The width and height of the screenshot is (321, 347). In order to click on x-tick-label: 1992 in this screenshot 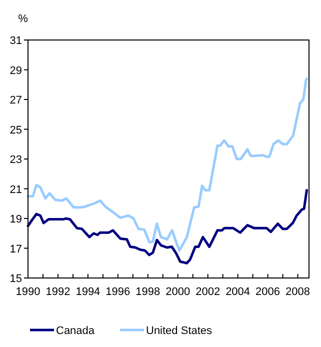, I will do `click(58, 292)`.